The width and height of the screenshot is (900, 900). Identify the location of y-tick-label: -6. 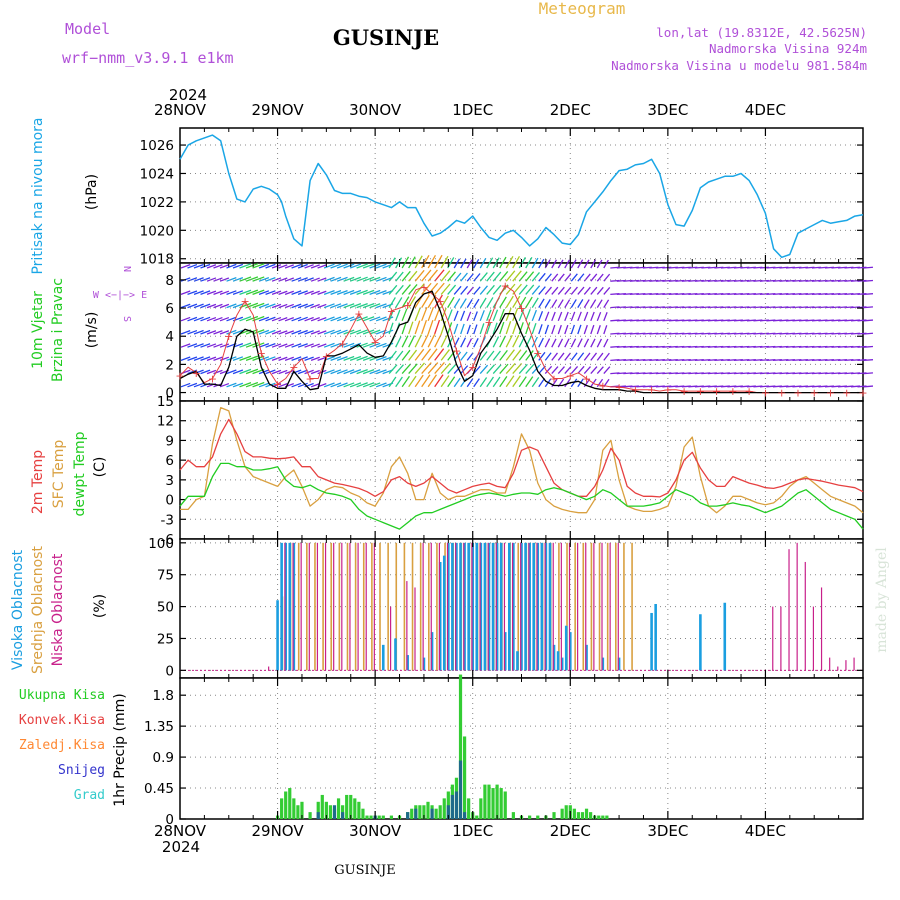
(167, 540).